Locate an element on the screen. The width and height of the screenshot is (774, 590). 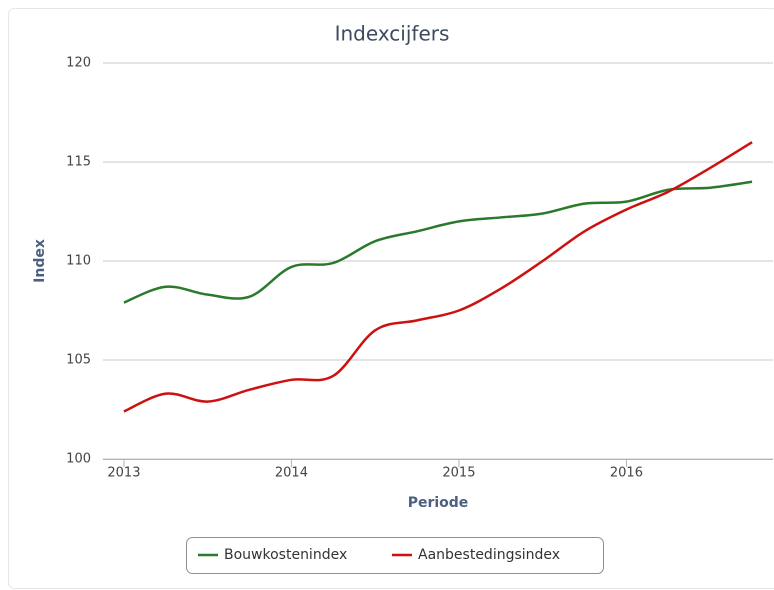
legend-label: Aanbestedingsindex is located at coordinates (489, 555).